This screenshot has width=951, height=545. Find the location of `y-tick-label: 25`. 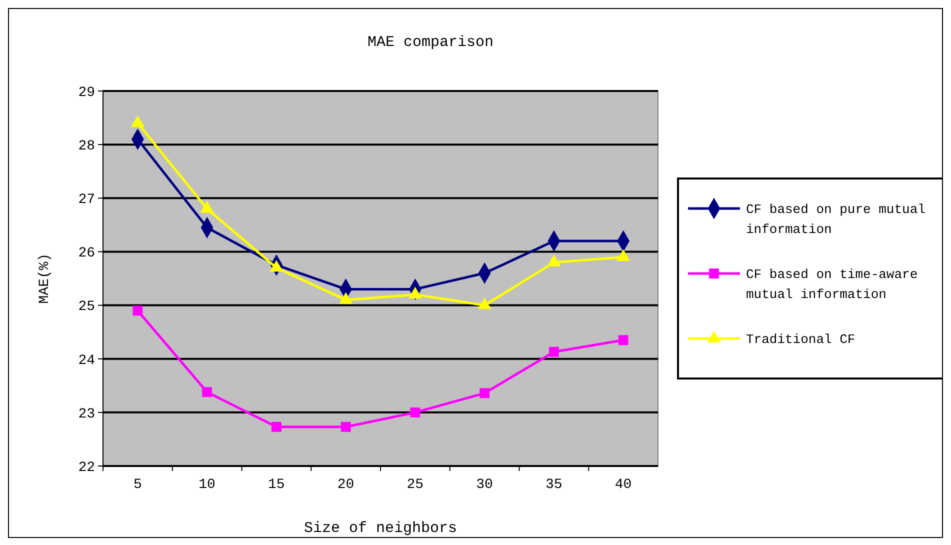

y-tick-label: 25 is located at coordinates (86, 307).